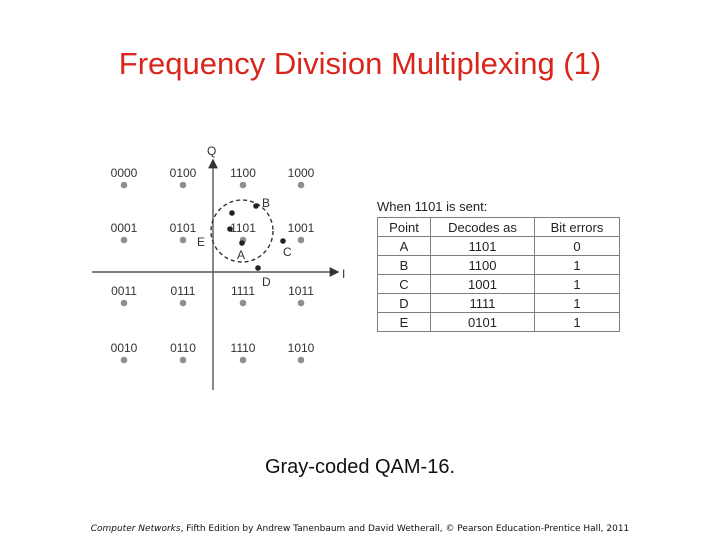 This screenshot has height=540, width=720. Describe the element at coordinates (404, 284) in the screenshot. I see `cell-point: C` at that location.